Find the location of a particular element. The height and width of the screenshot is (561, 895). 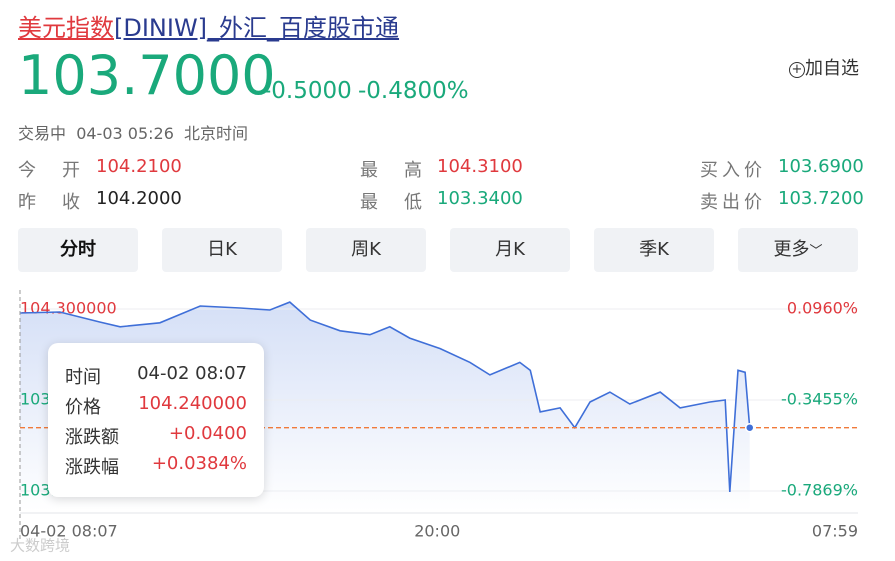

stat-value: 104.2100 is located at coordinates (139, 166).